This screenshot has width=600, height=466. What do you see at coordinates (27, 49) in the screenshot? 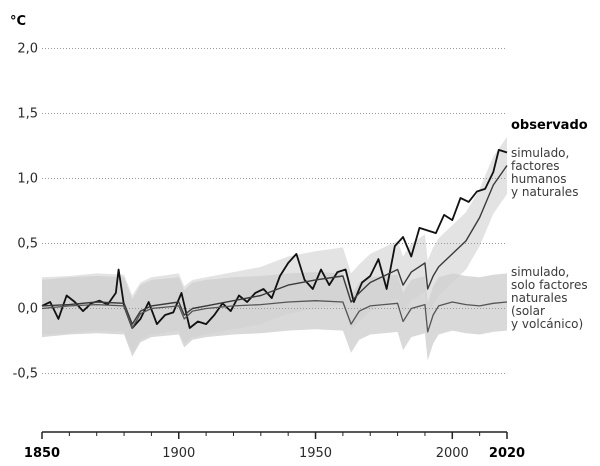
I see `y-tick-label-0: 2,0` at bounding box center [27, 49].